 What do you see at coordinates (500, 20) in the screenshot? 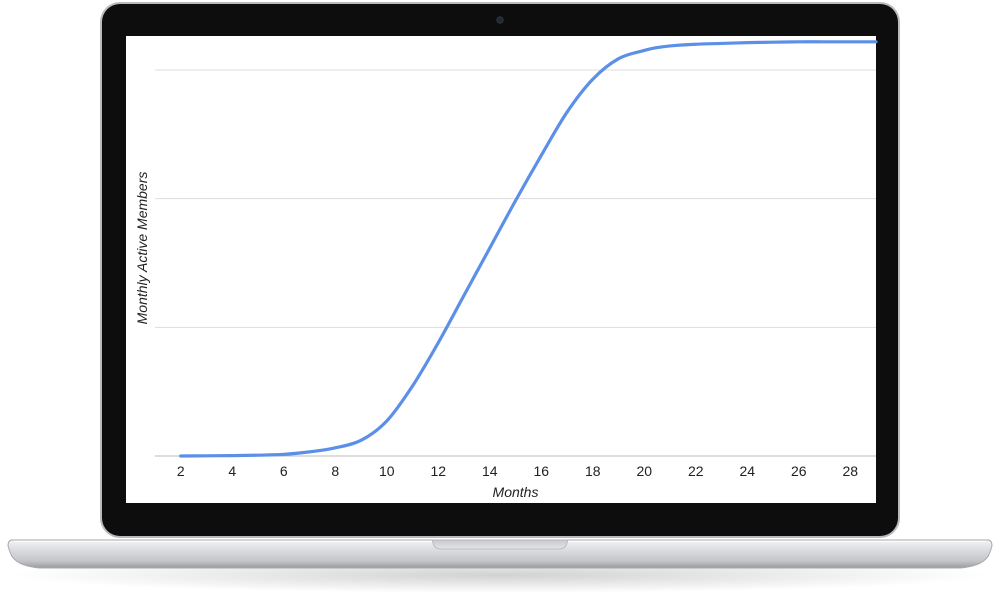
I see `webcam-icon` at bounding box center [500, 20].